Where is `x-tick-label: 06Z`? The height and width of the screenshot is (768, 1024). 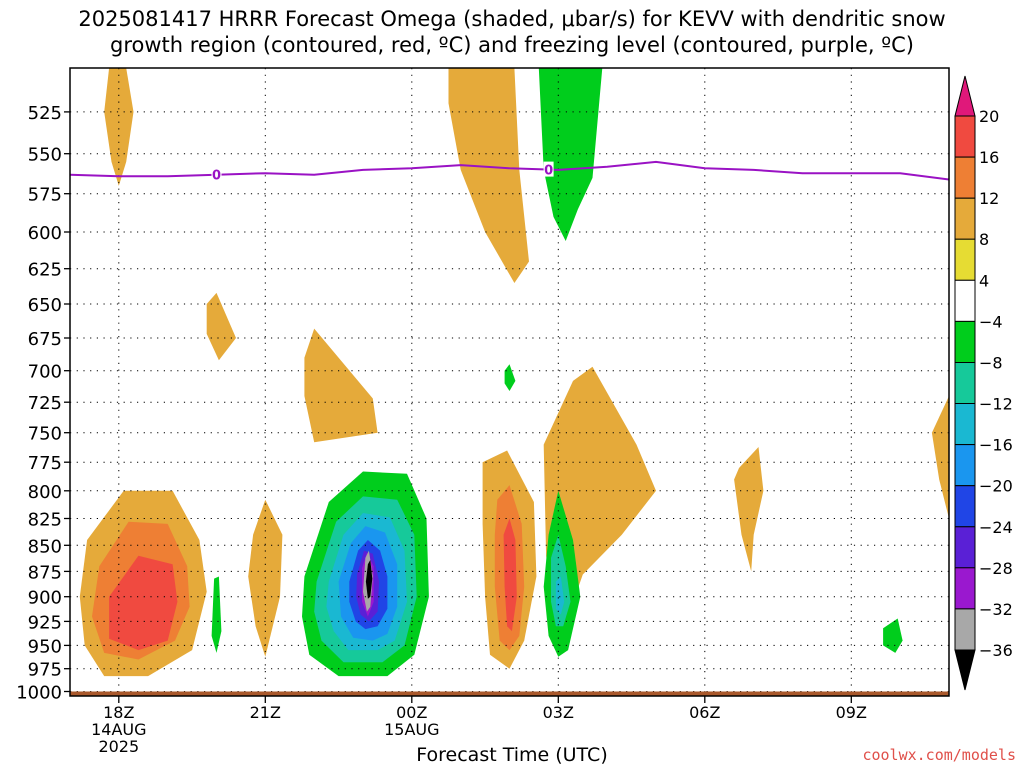 x-tick-label: 06Z is located at coordinates (704, 712).